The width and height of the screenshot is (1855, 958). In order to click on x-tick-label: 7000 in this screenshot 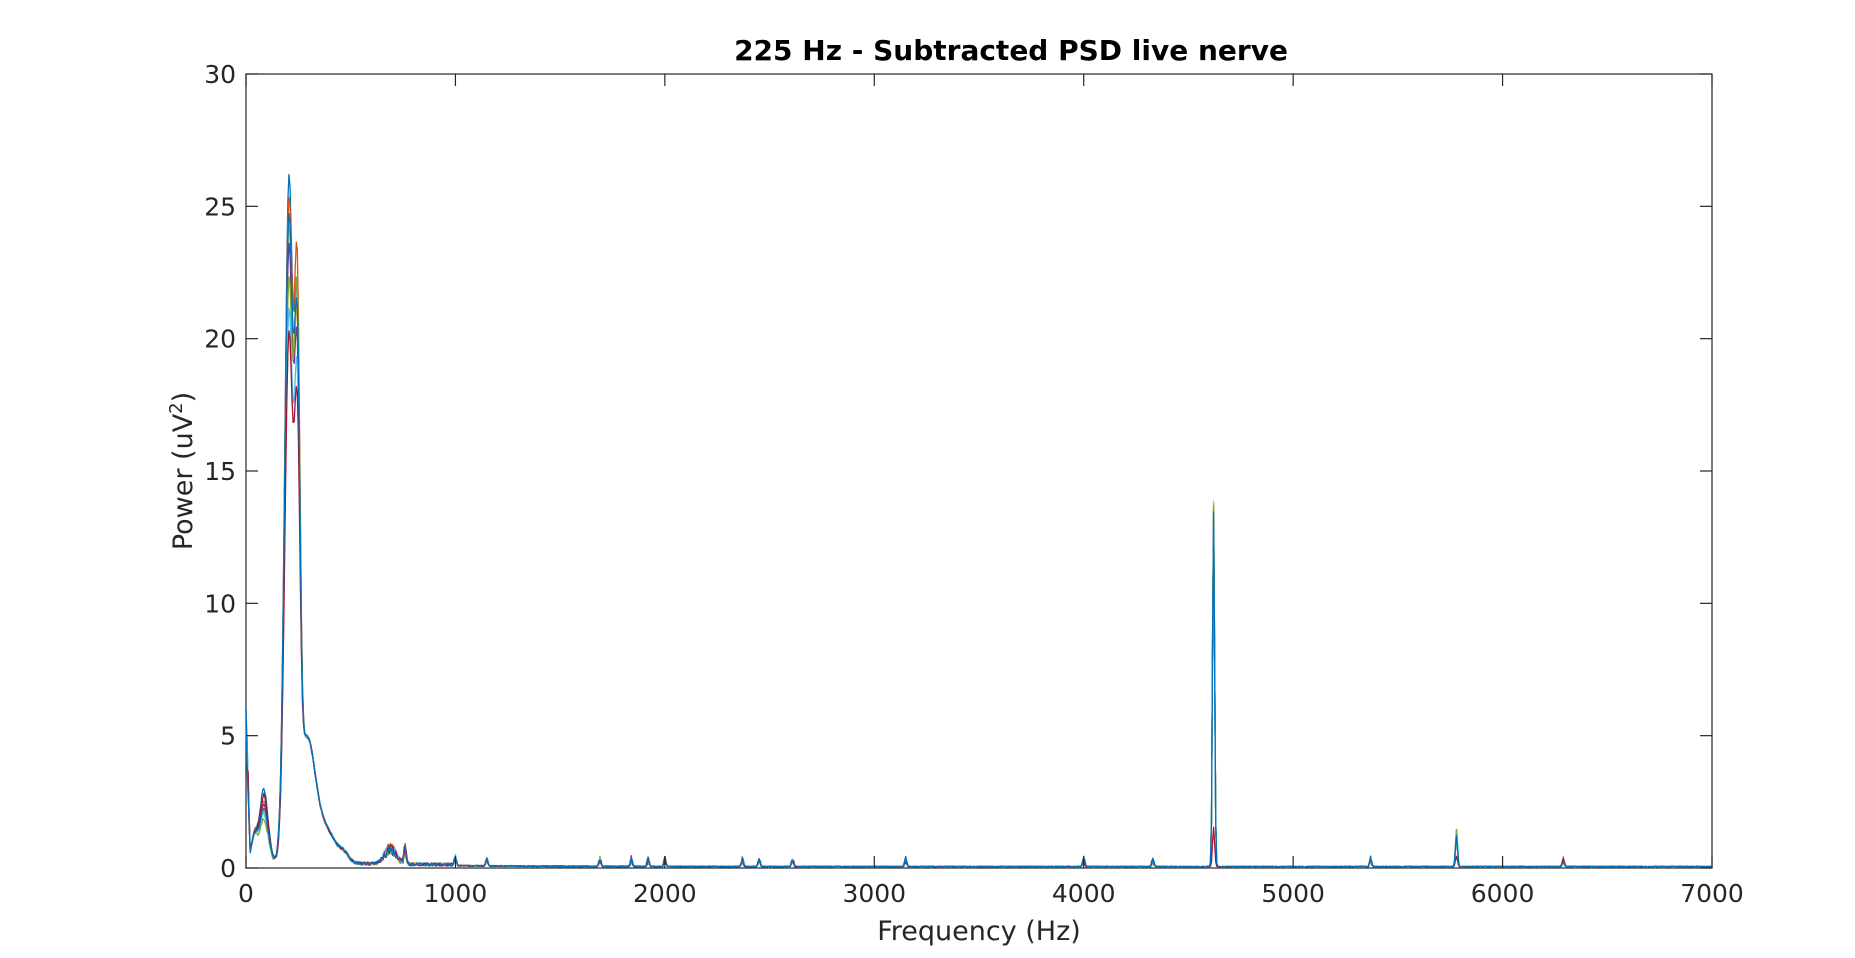, I will do `click(1712, 893)`.